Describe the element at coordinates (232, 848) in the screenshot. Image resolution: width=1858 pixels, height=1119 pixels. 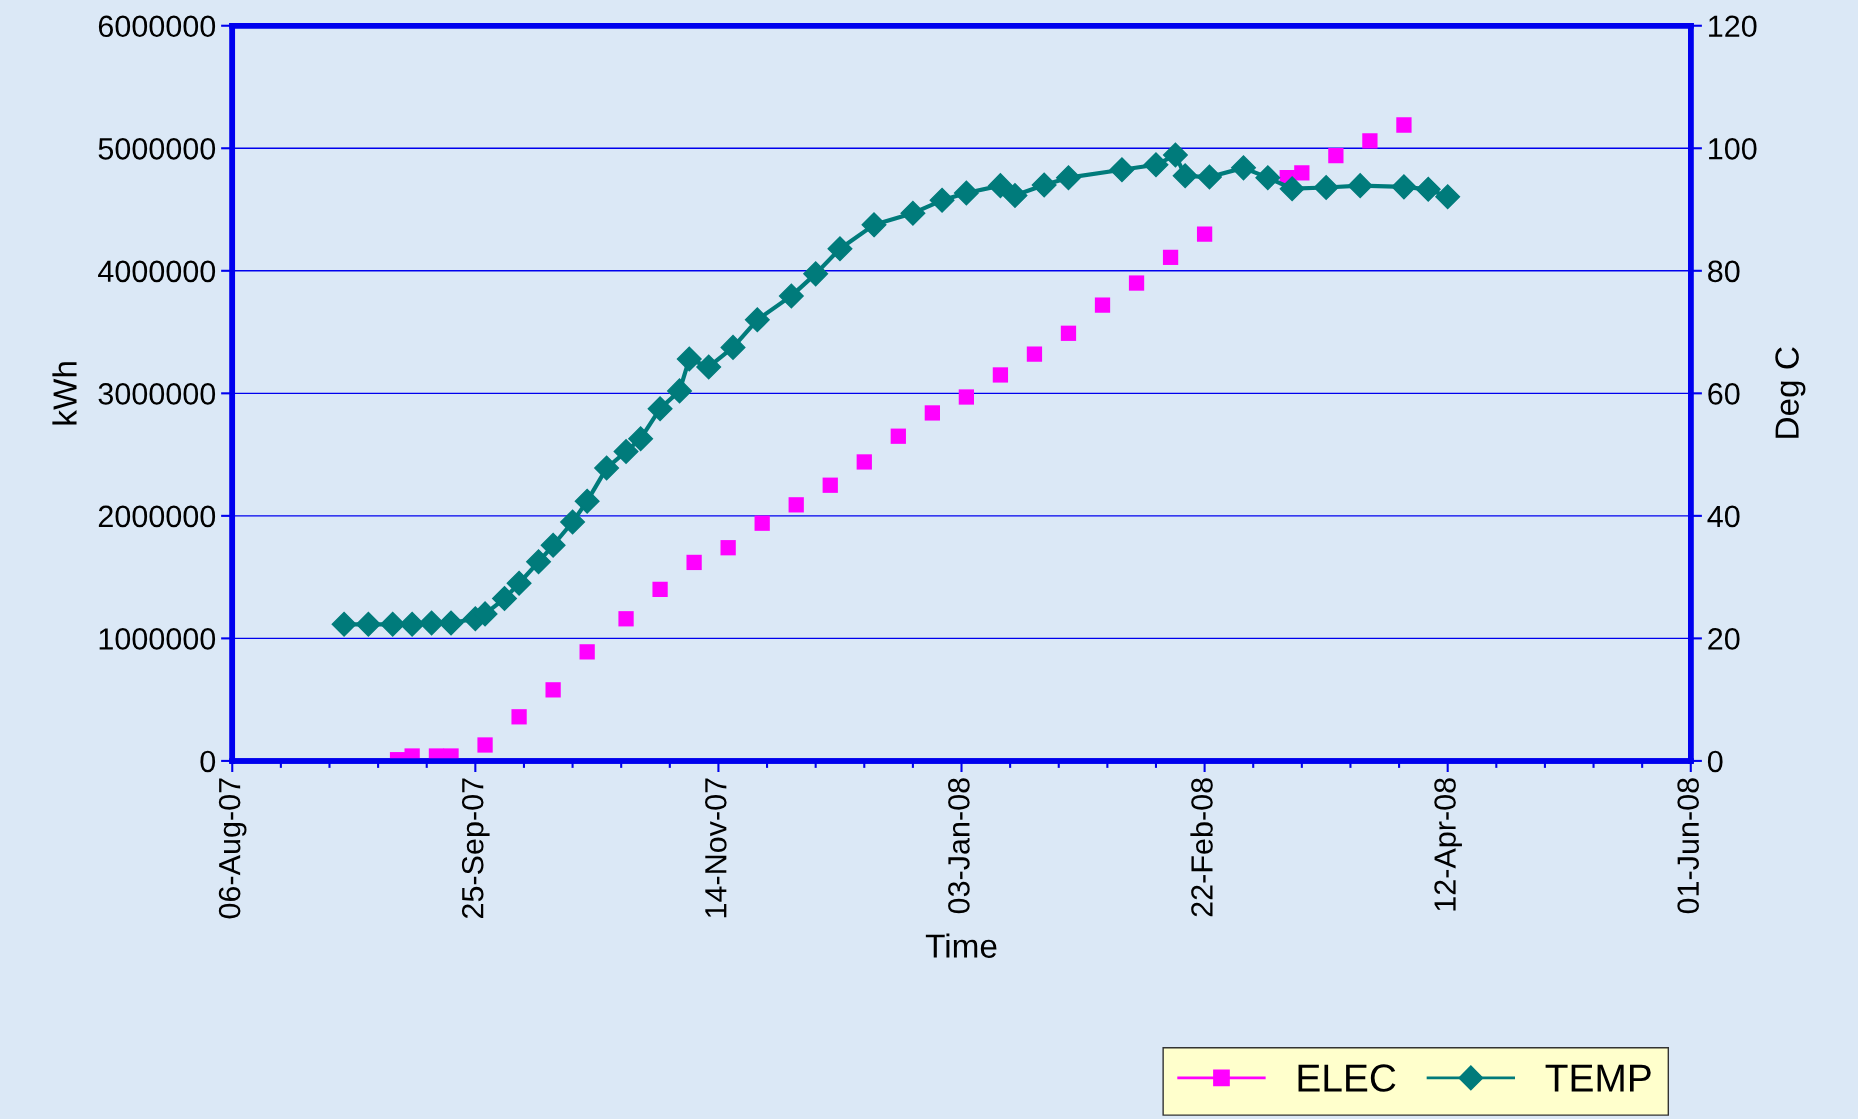
I see `x-tick-label: 06-Aug-07` at that location.